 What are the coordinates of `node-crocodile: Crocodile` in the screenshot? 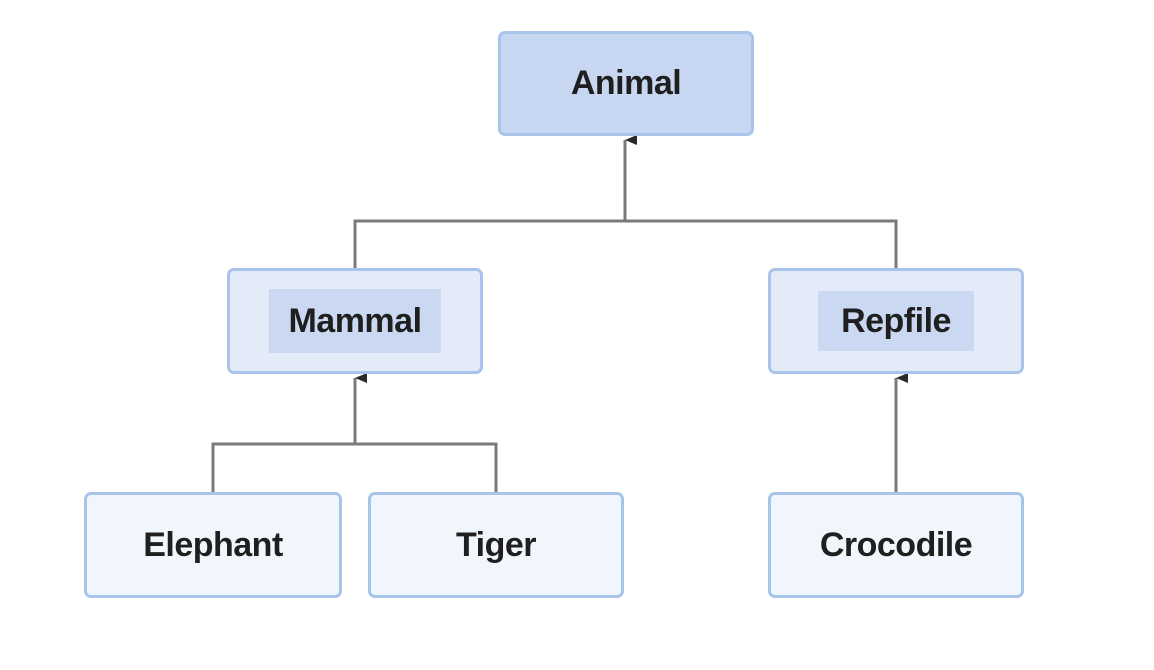 It's located at (896, 545).